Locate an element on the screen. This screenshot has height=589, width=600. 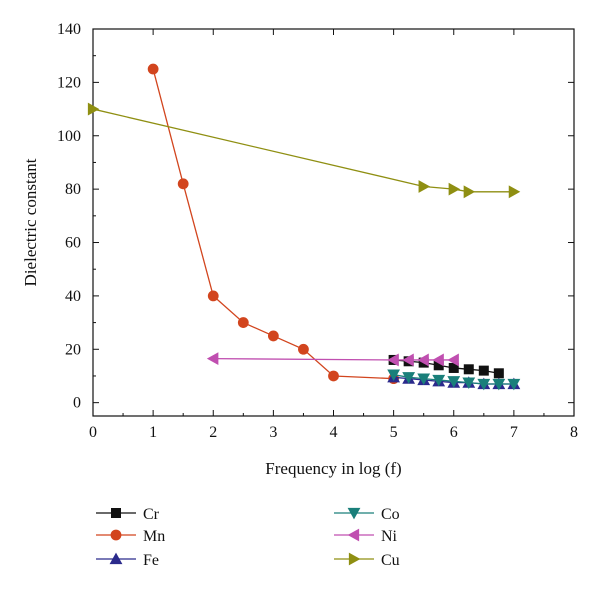
series-ni is located at coordinates (332, 359).